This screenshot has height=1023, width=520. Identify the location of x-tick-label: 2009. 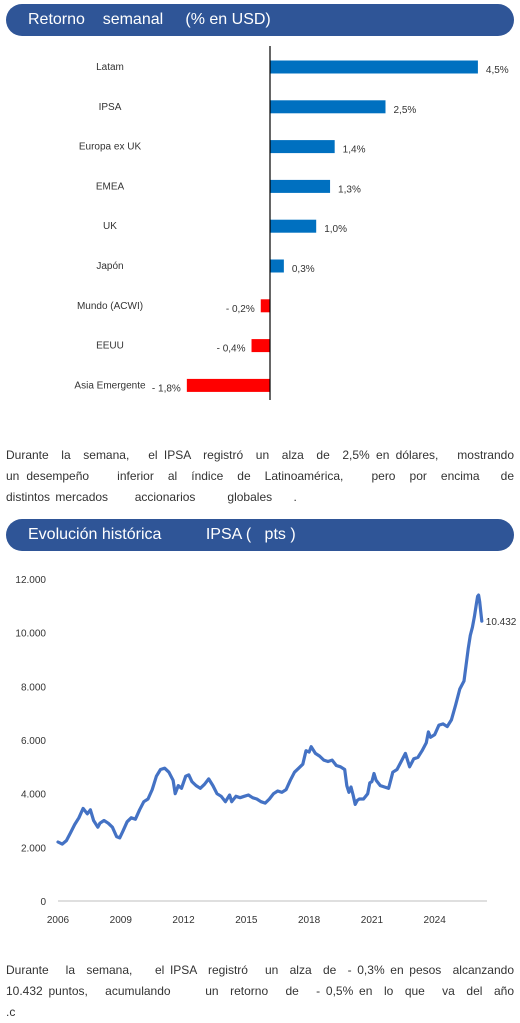
(121, 920).